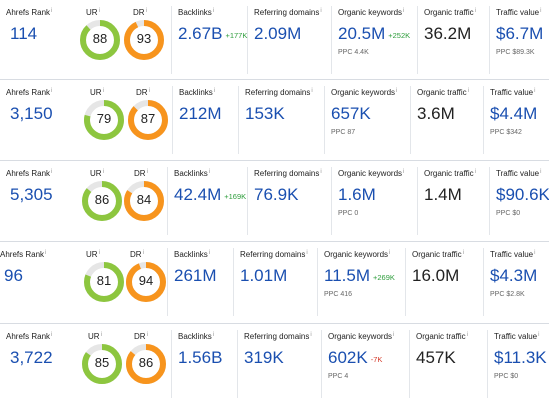  I want to click on organic-keywords-number: 1.6M, so click(357, 194).